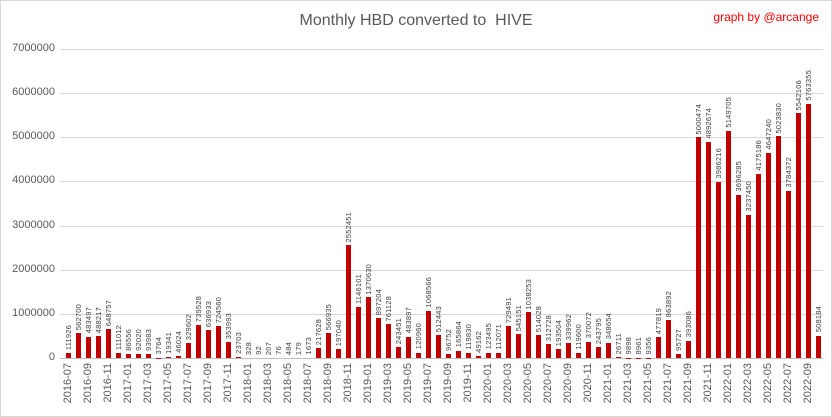  Describe the element at coordinates (727, 383) in the screenshot. I see `x-tick-label: 2022-01` at that location.